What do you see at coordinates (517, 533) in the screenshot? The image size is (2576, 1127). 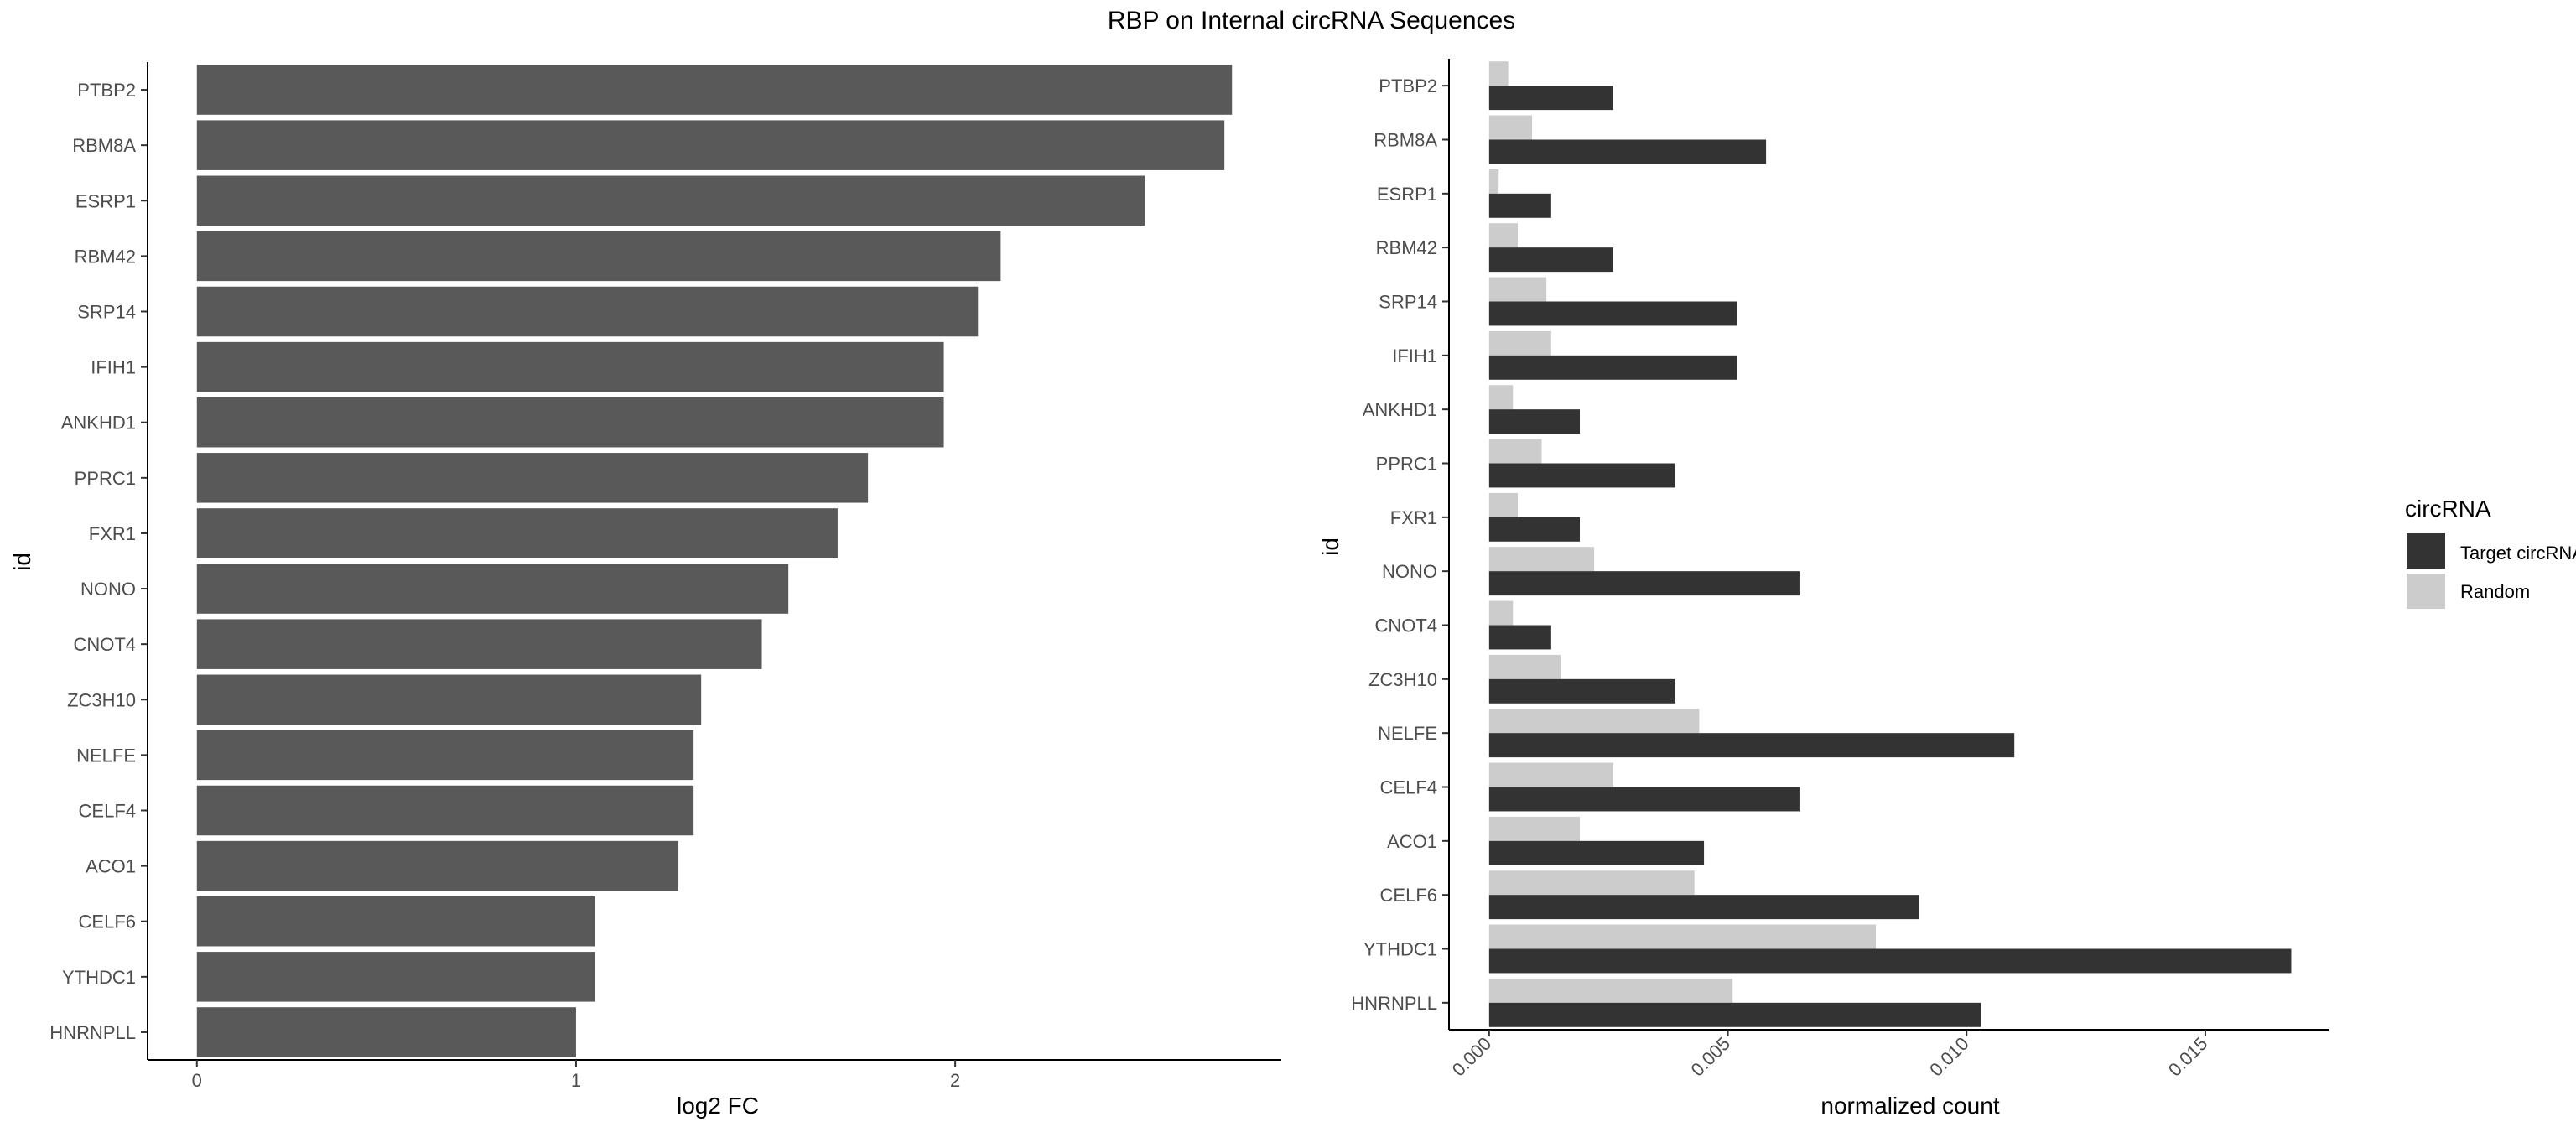 I see `bar-fxr1` at bounding box center [517, 533].